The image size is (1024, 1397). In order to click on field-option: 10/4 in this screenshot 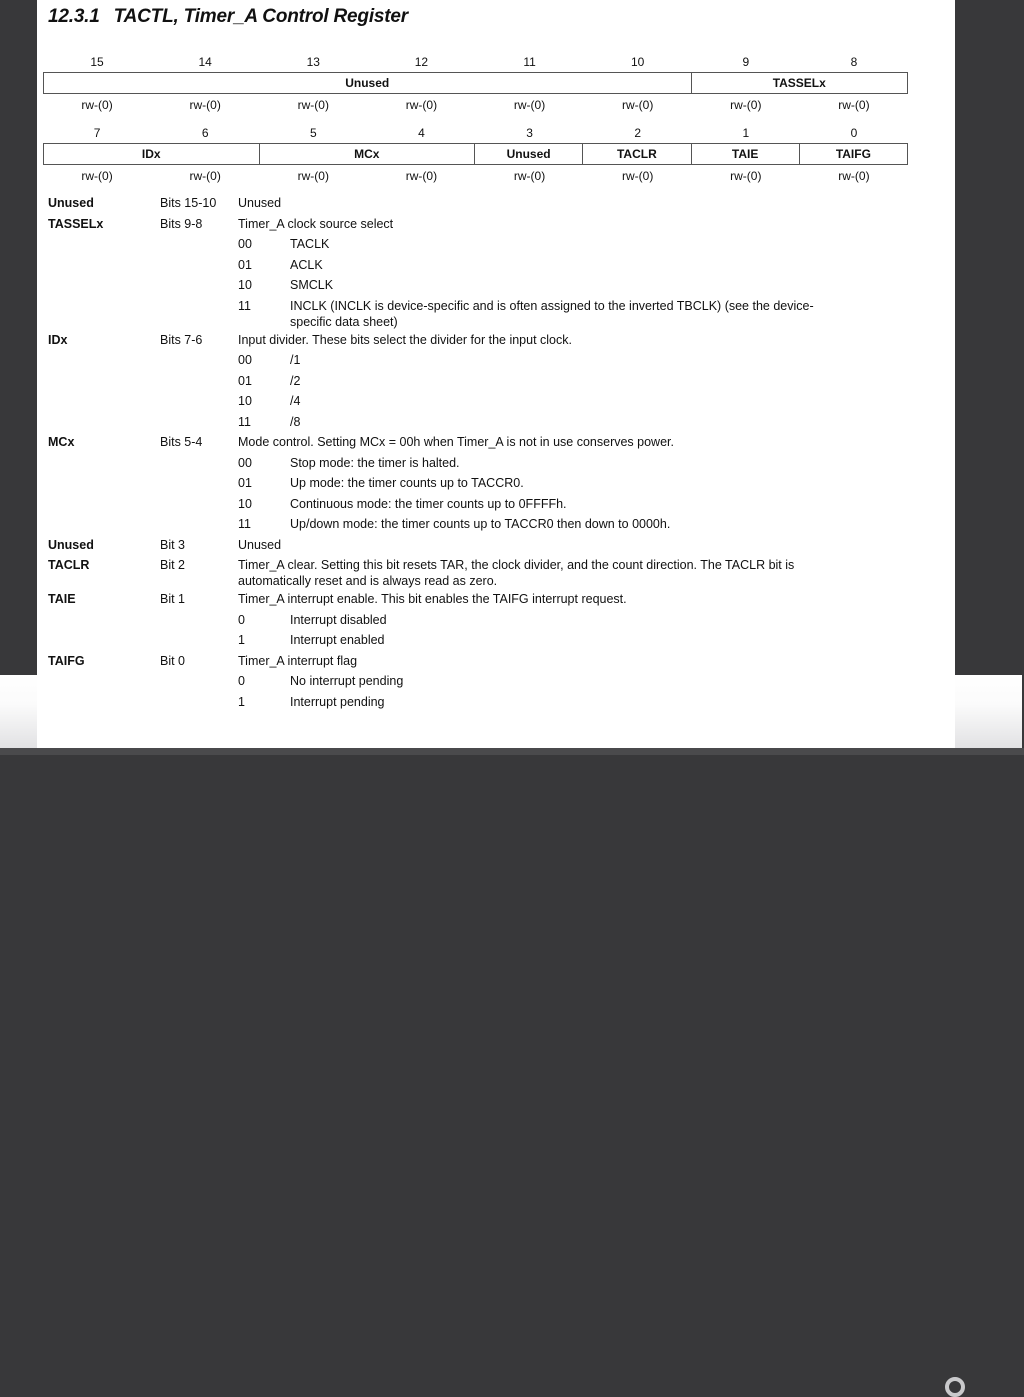, I will do `click(493, 401)`.